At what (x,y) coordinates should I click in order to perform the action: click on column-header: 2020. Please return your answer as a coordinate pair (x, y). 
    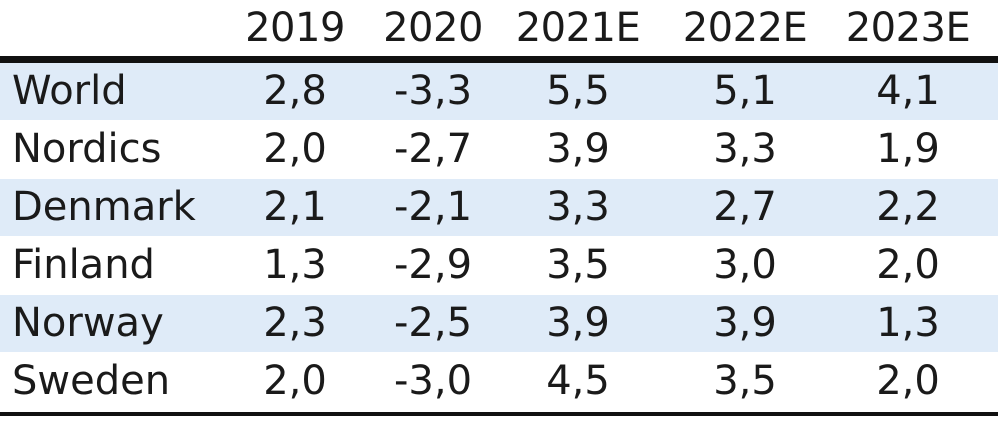
    Looking at the image, I should click on (433, 28).